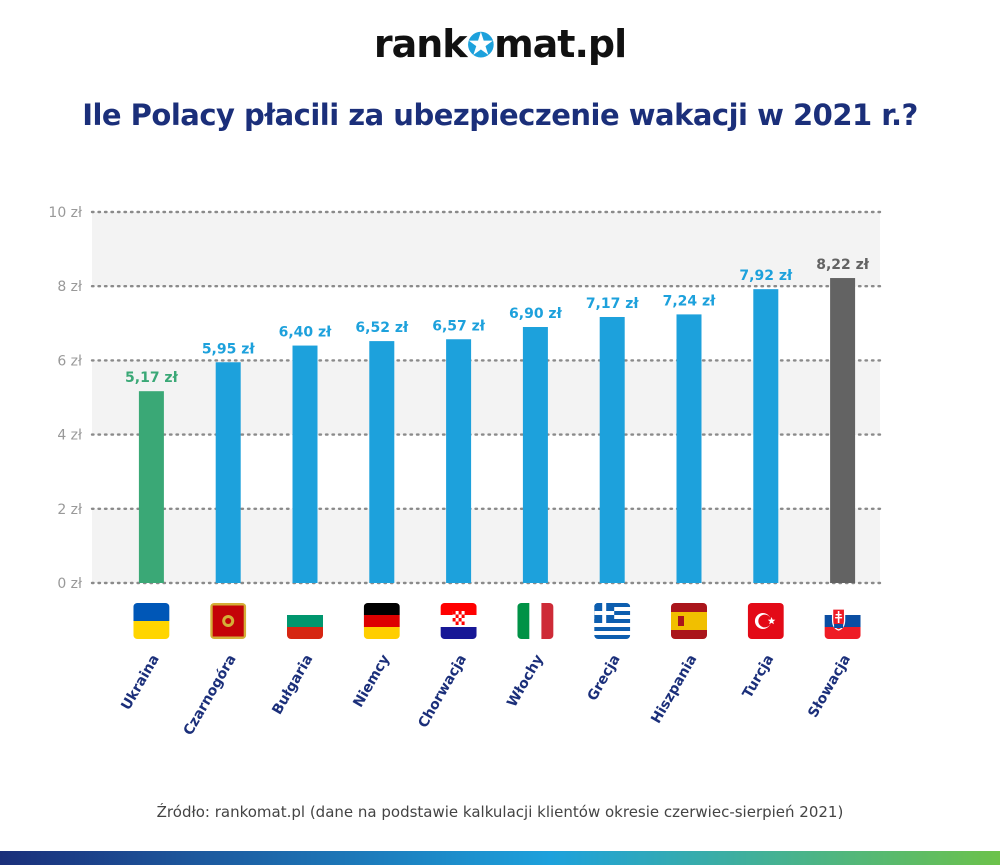 This screenshot has height=865, width=1000. Describe the element at coordinates (525, 681) in the screenshot. I see `x-tick-label: Włochy` at that location.